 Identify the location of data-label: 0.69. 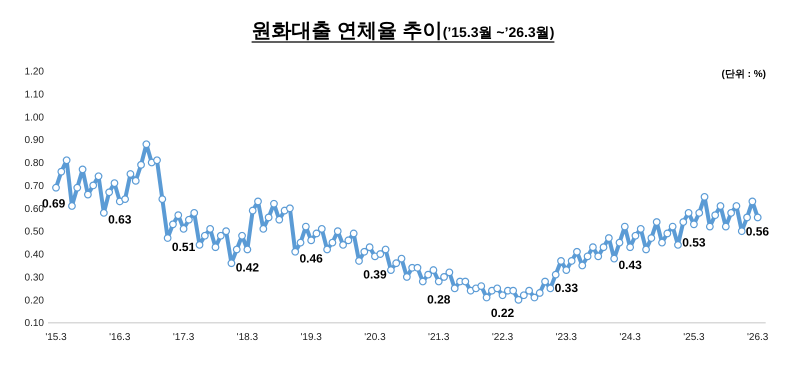
(54, 203).